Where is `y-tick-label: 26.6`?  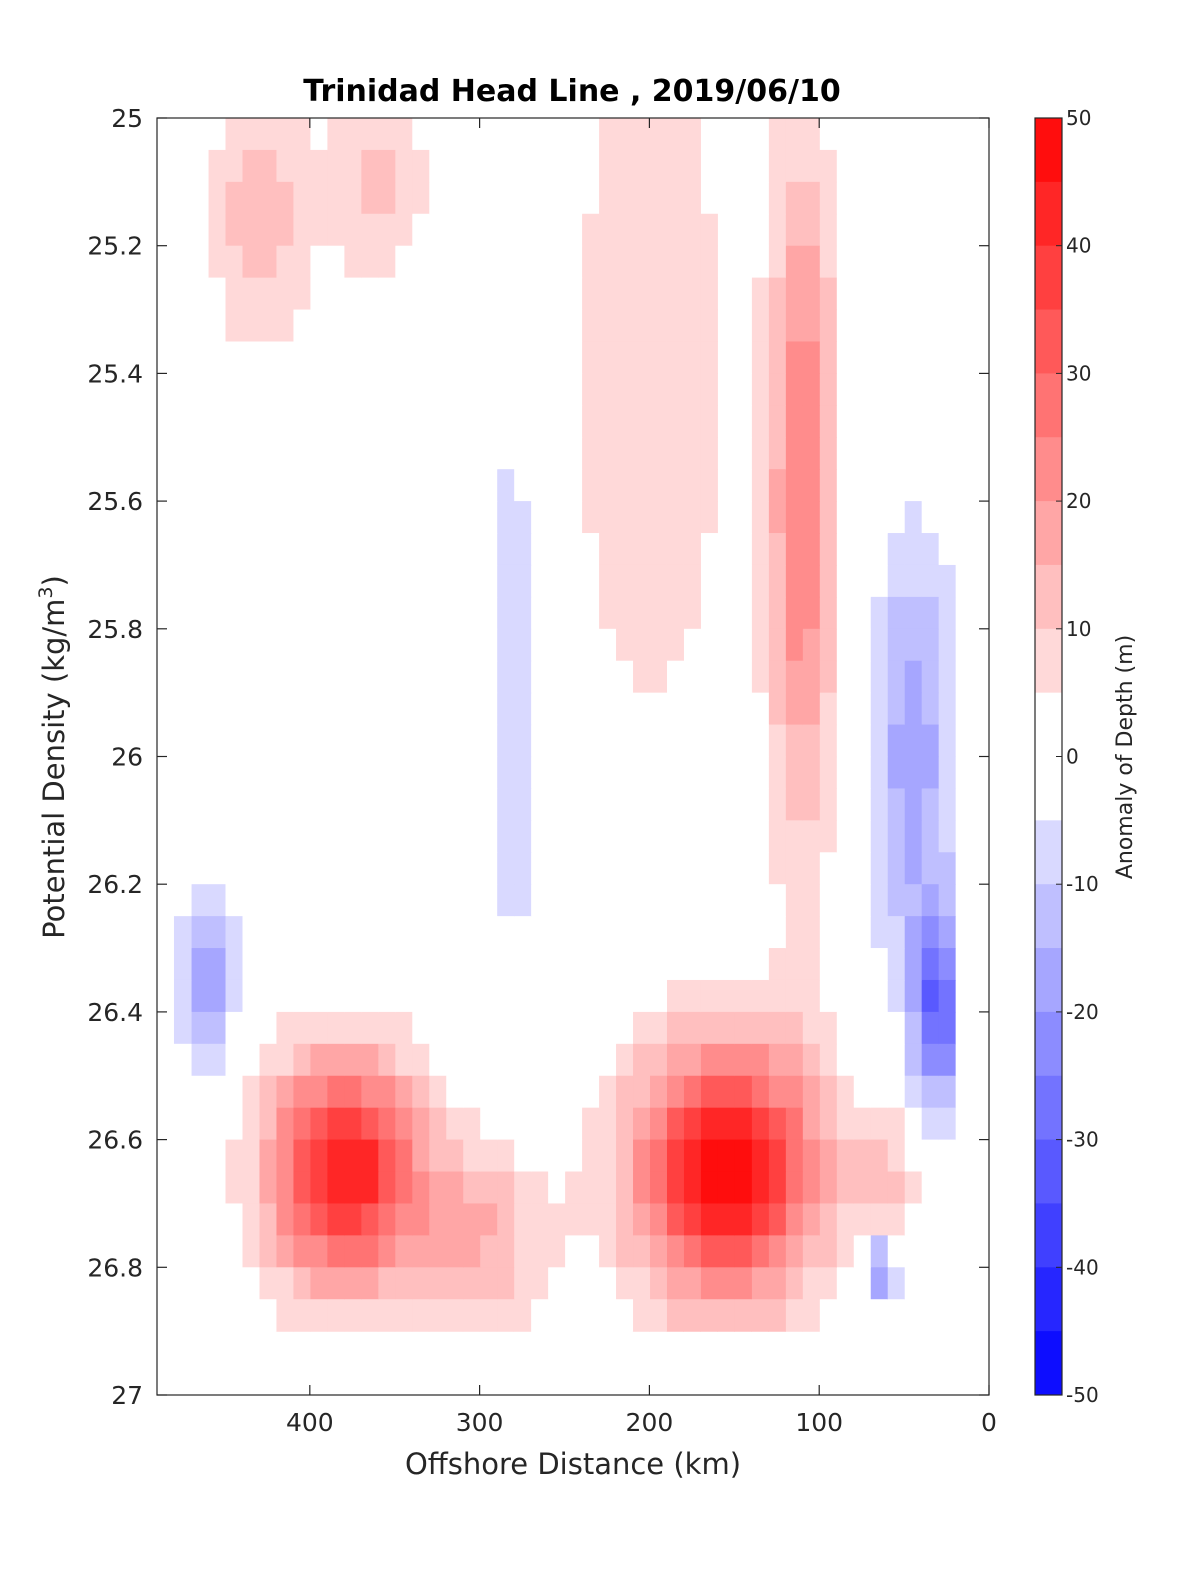 y-tick-label: 26.6 is located at coordinates (115, 1140).